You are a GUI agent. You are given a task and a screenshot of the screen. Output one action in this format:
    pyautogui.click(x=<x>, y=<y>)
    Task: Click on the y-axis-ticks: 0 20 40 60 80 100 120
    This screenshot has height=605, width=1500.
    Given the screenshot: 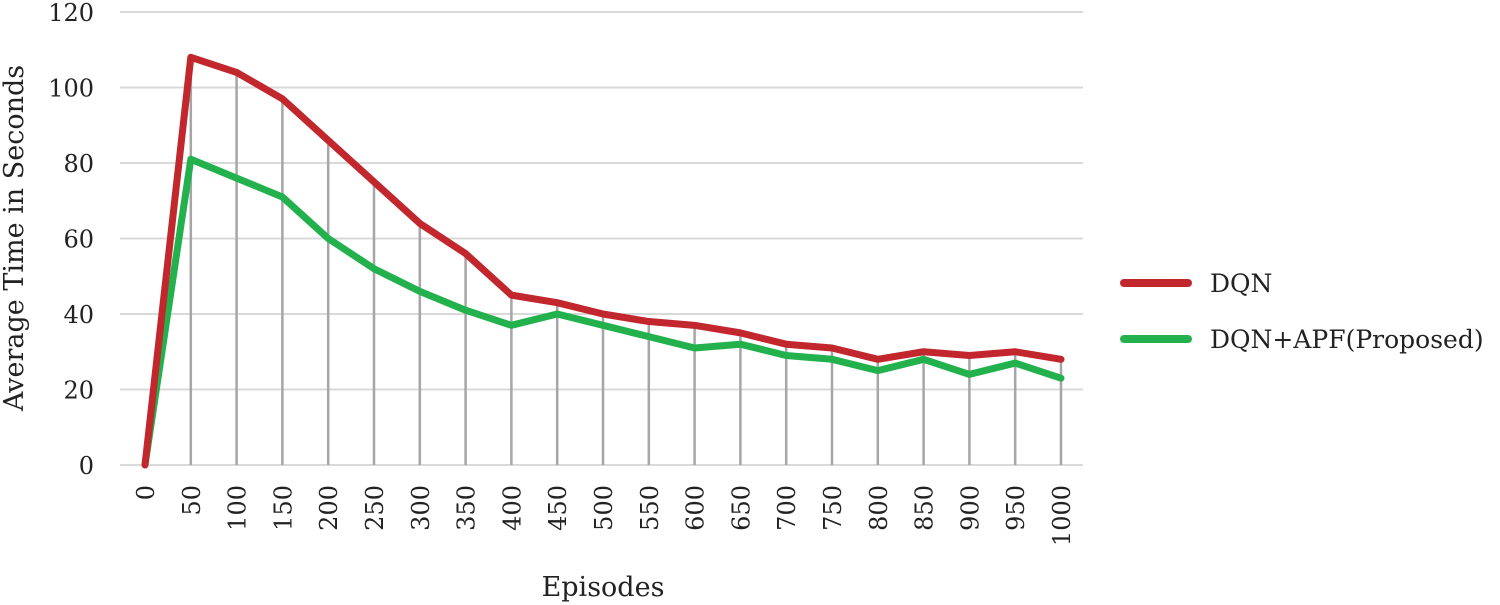 What is the action you would take?
    pyautogui.click(x=71, y=240)
    